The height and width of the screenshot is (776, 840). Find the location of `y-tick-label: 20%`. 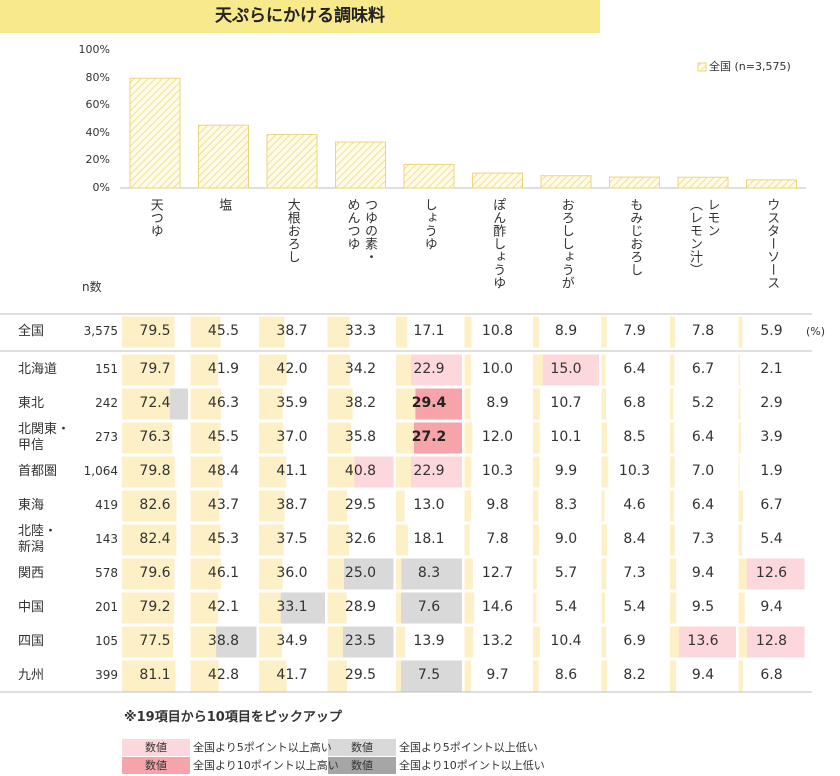

y-tick-label: 20% is located at coordinates (97, 160).